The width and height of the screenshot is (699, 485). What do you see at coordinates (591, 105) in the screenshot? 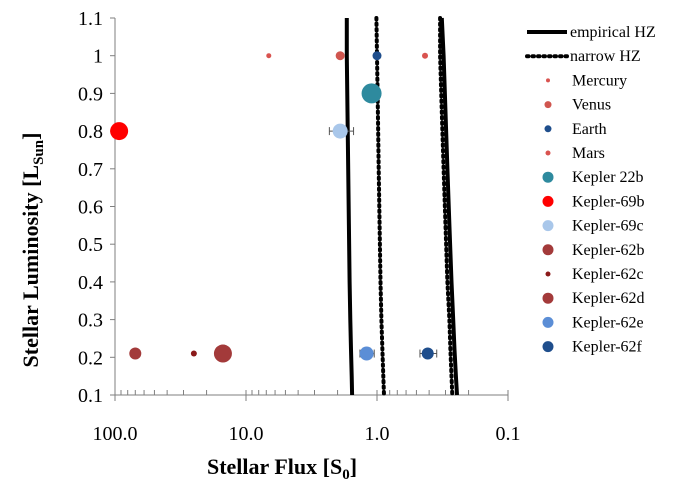
I see `legend-label: Venus` at bounding box center [591, 105].